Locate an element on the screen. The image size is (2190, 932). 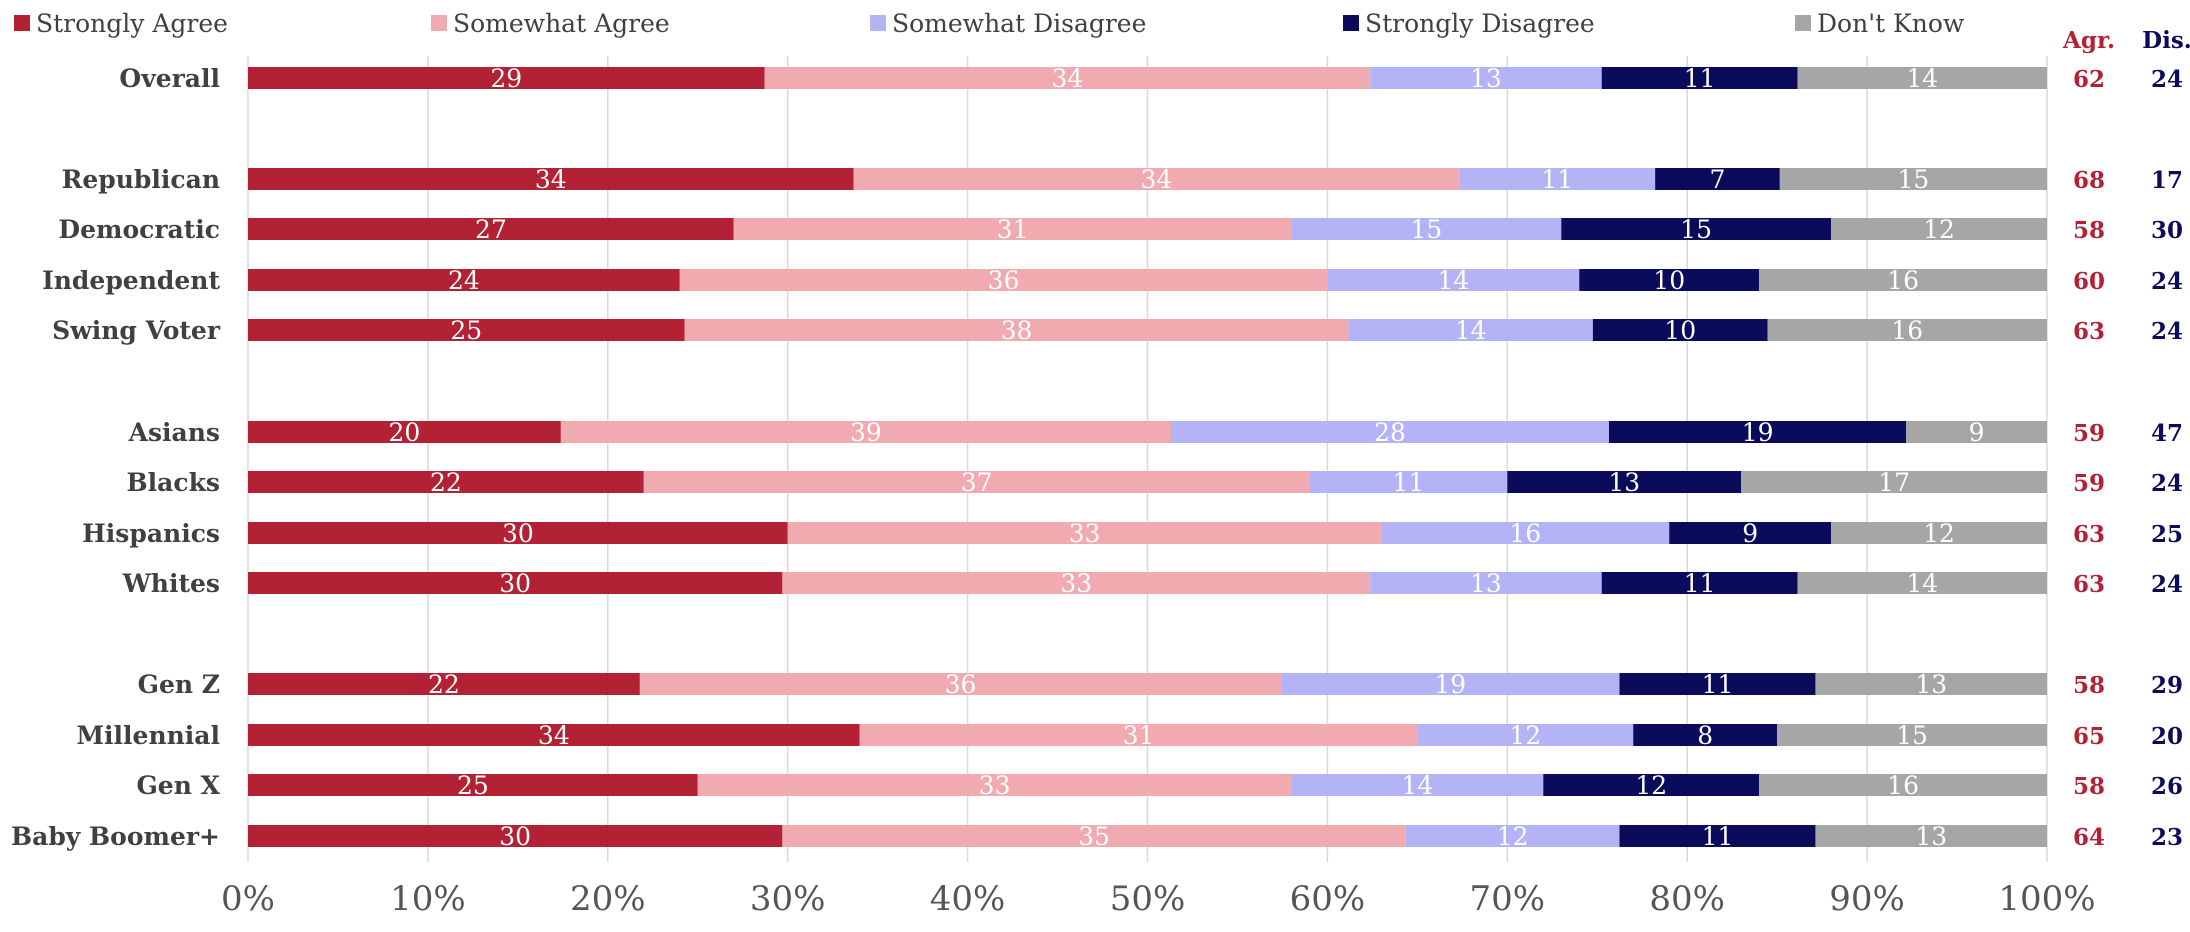
bar-row-overall: 29 34 13 11 14 is located at coordinates (1147, 78).